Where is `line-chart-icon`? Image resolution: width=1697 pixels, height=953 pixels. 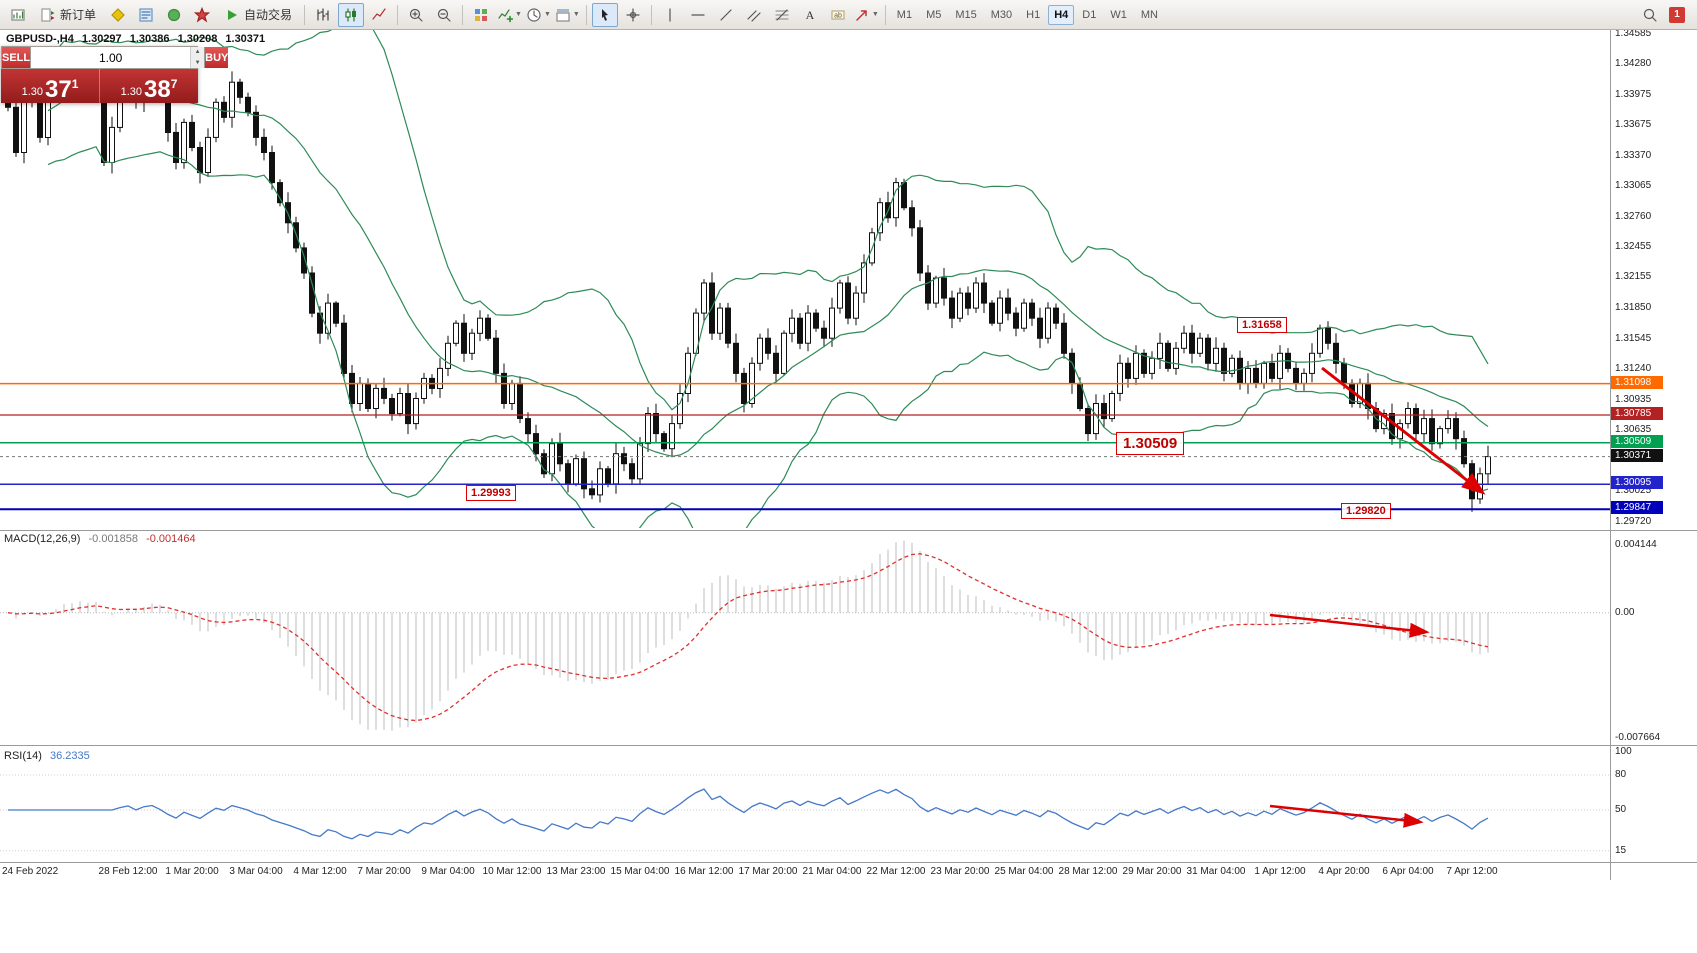
line-chart-icon is located at coordinates (379, 15).